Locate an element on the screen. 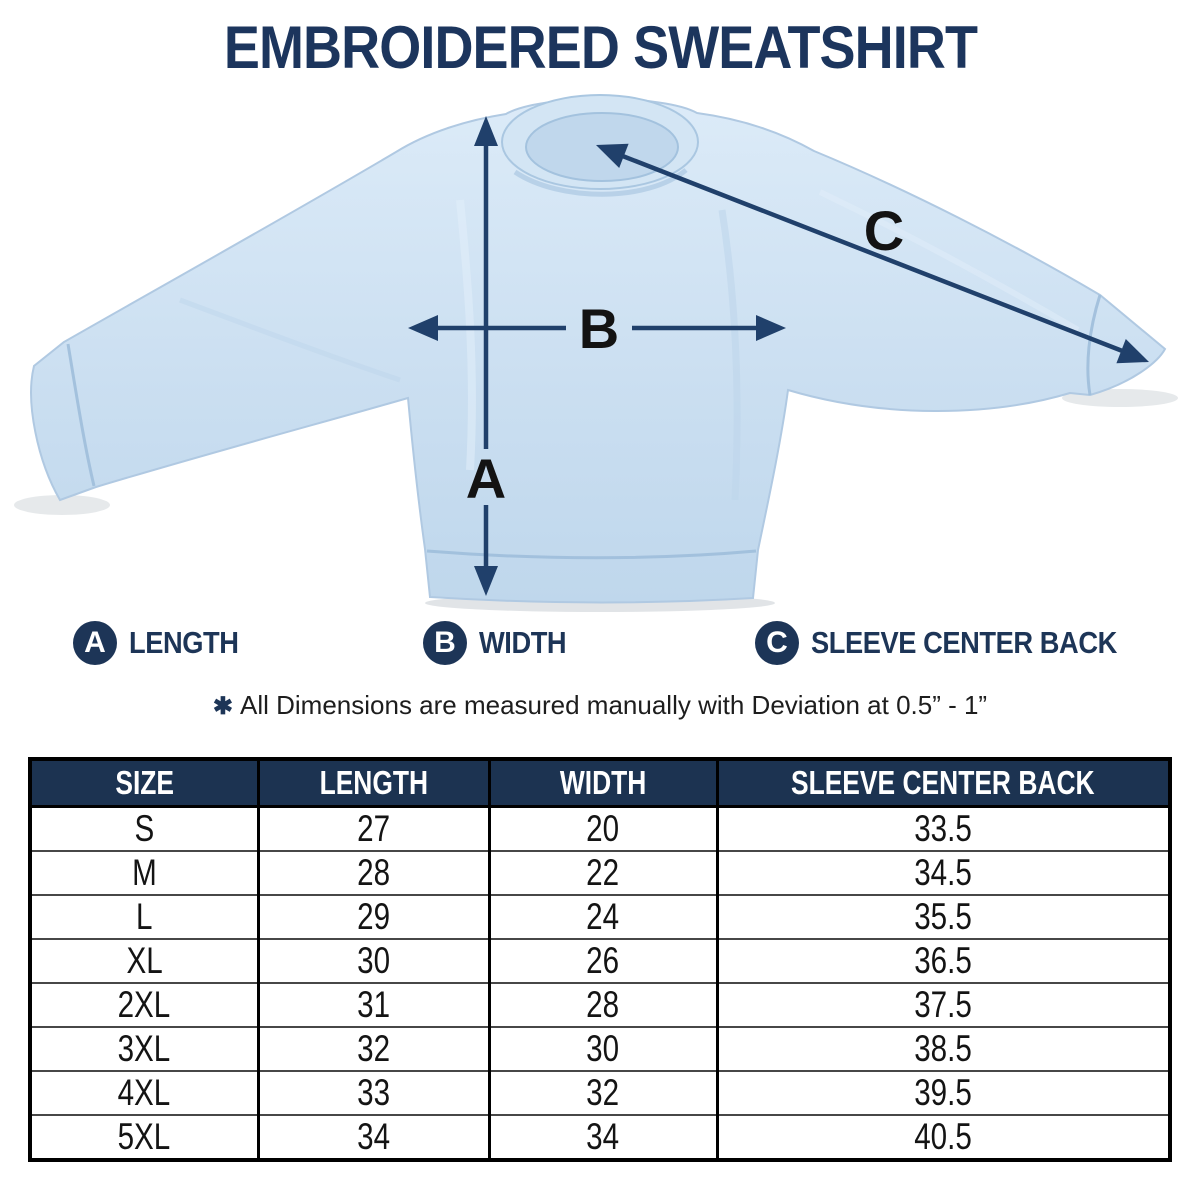 The image size is (1200, 1200). legend-item-length: A LENGTH is located at coordinates (163, 643).